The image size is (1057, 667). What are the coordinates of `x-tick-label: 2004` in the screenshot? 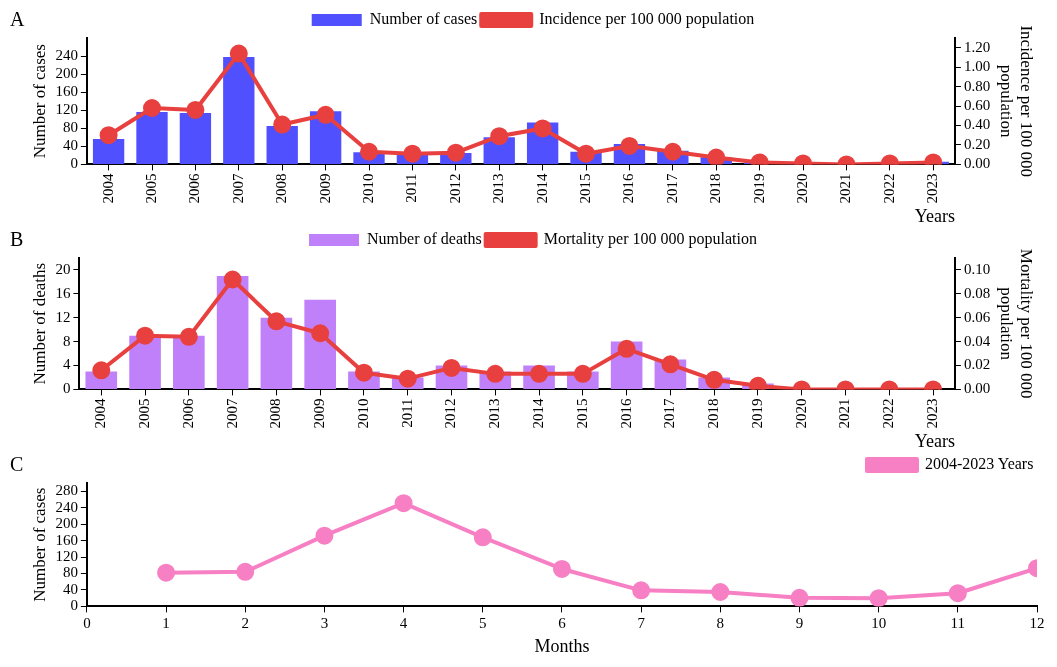 It's located at (100, 413).